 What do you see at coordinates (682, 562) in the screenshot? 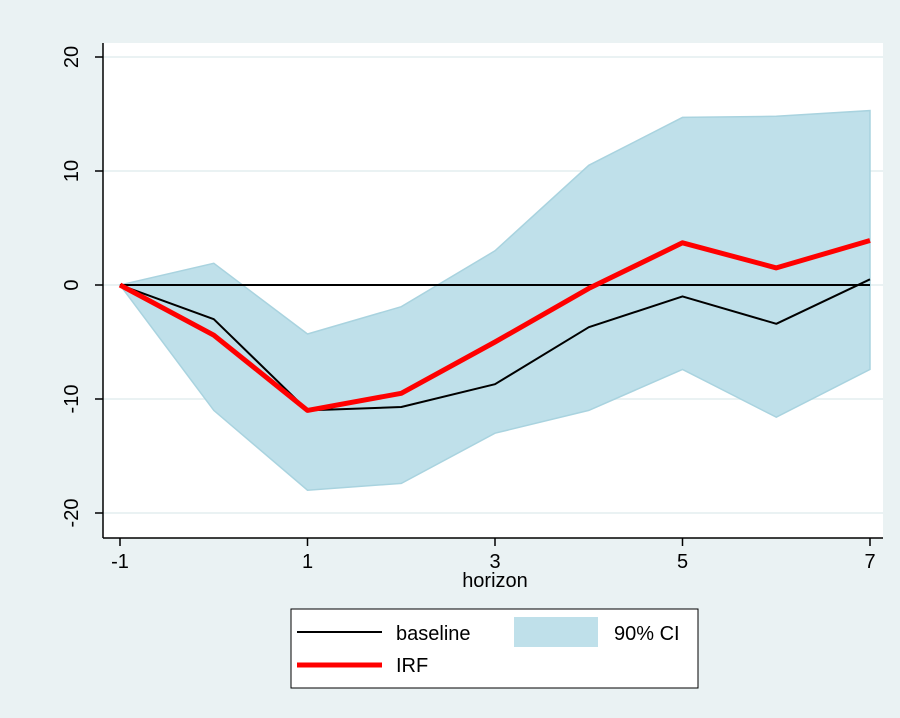
I see `x-tick-label-3: 5` at bounding box center [682, 562].